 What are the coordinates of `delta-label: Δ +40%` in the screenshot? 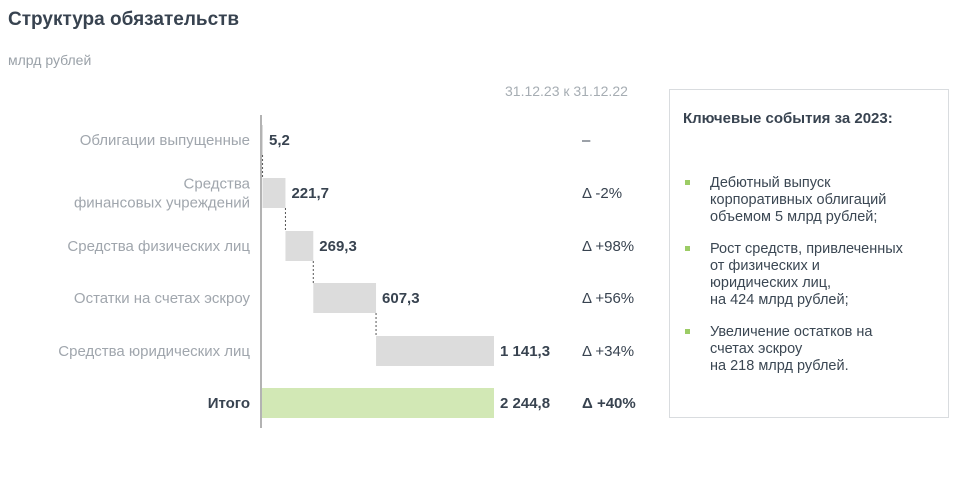 It's located at (609, 403).